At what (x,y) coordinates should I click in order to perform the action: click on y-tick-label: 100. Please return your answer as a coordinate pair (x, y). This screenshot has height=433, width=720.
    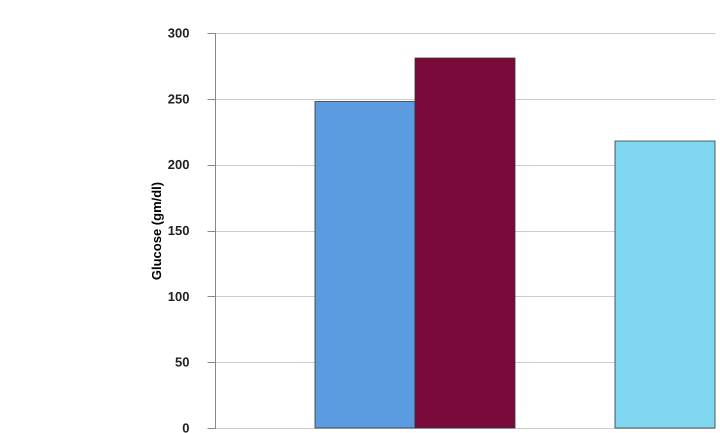
    Looking at the image, I should click on (179, 296).